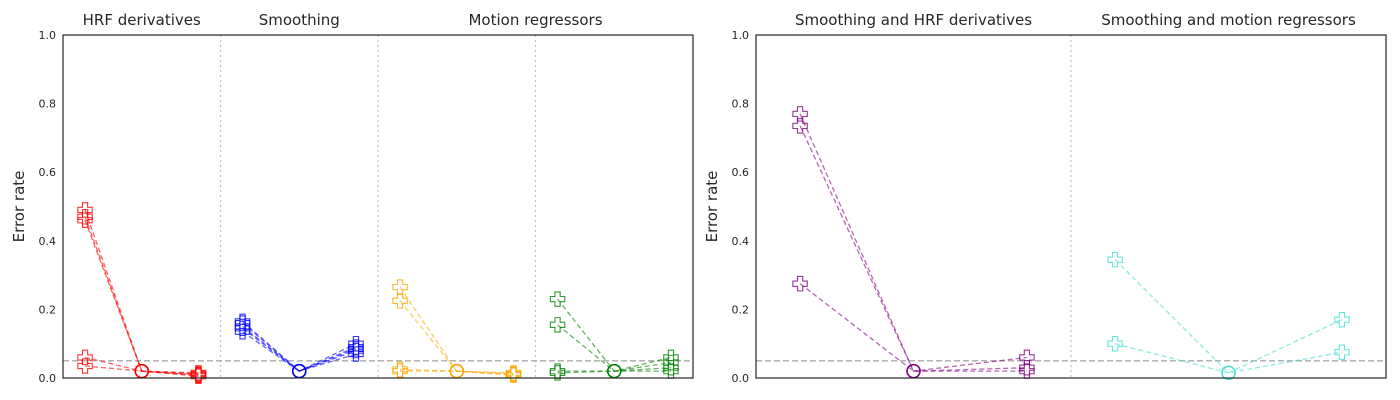 The image size is (1400, 400). I want to click on group-title: Smoothing, so click(299, 20).